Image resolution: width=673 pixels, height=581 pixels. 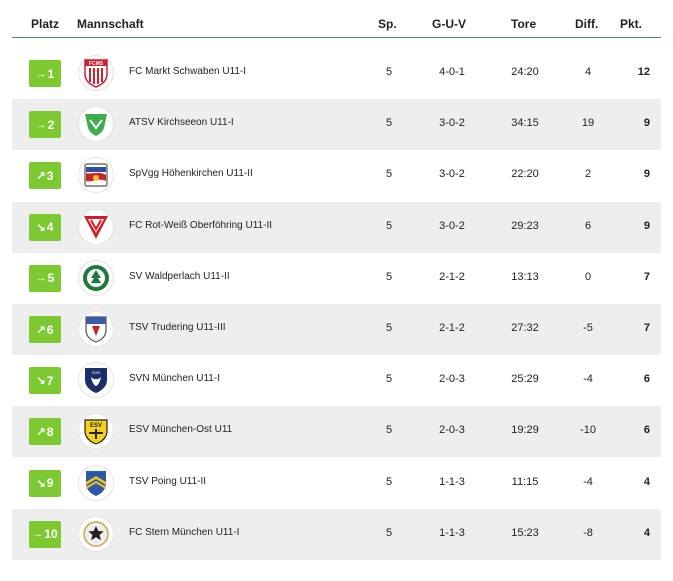 I want to click on header-pkt: Pkt., so click(x=631, y=24).